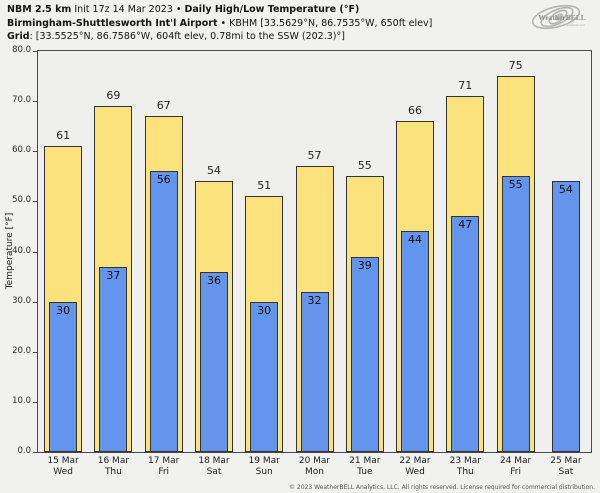 The height and width of the screenshot is (493, 600). Describe the element at coordinates (163, 311) in the screenshot. I see `low-bar: 56` at that location.